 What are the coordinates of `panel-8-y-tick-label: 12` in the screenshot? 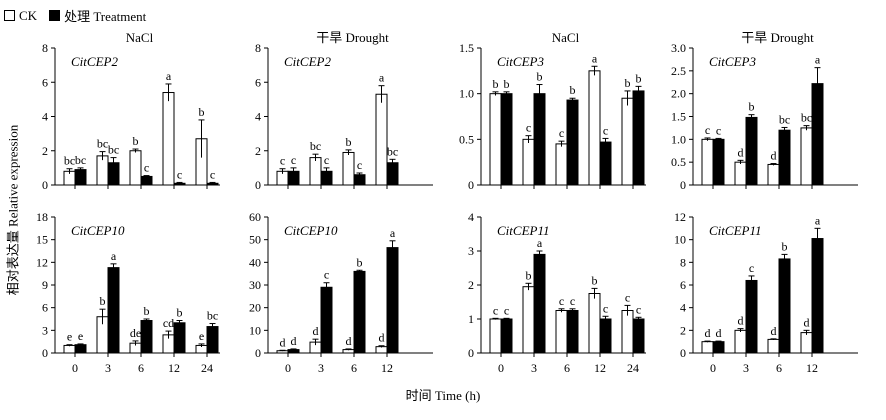 It's located at (680, 217).